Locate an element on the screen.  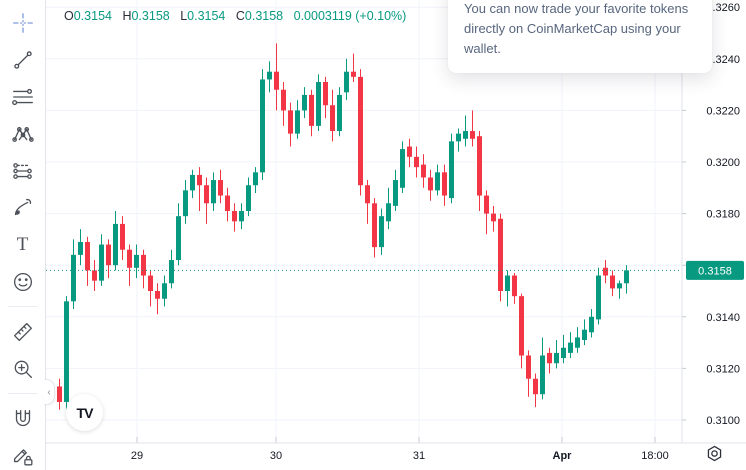
toolbar-collapse-tab: ‹ is located at coordinates (49, 392).